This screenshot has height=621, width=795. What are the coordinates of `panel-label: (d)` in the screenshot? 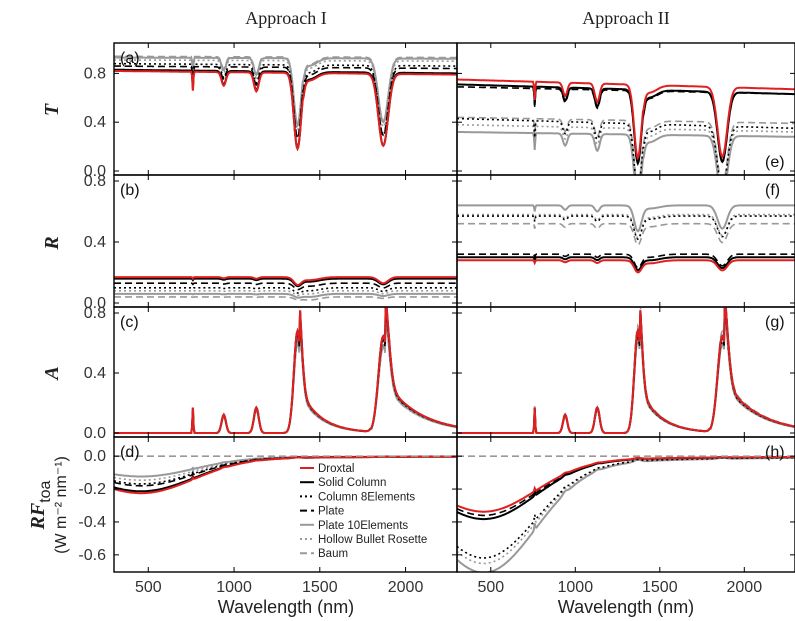 It's located at (130, 452).